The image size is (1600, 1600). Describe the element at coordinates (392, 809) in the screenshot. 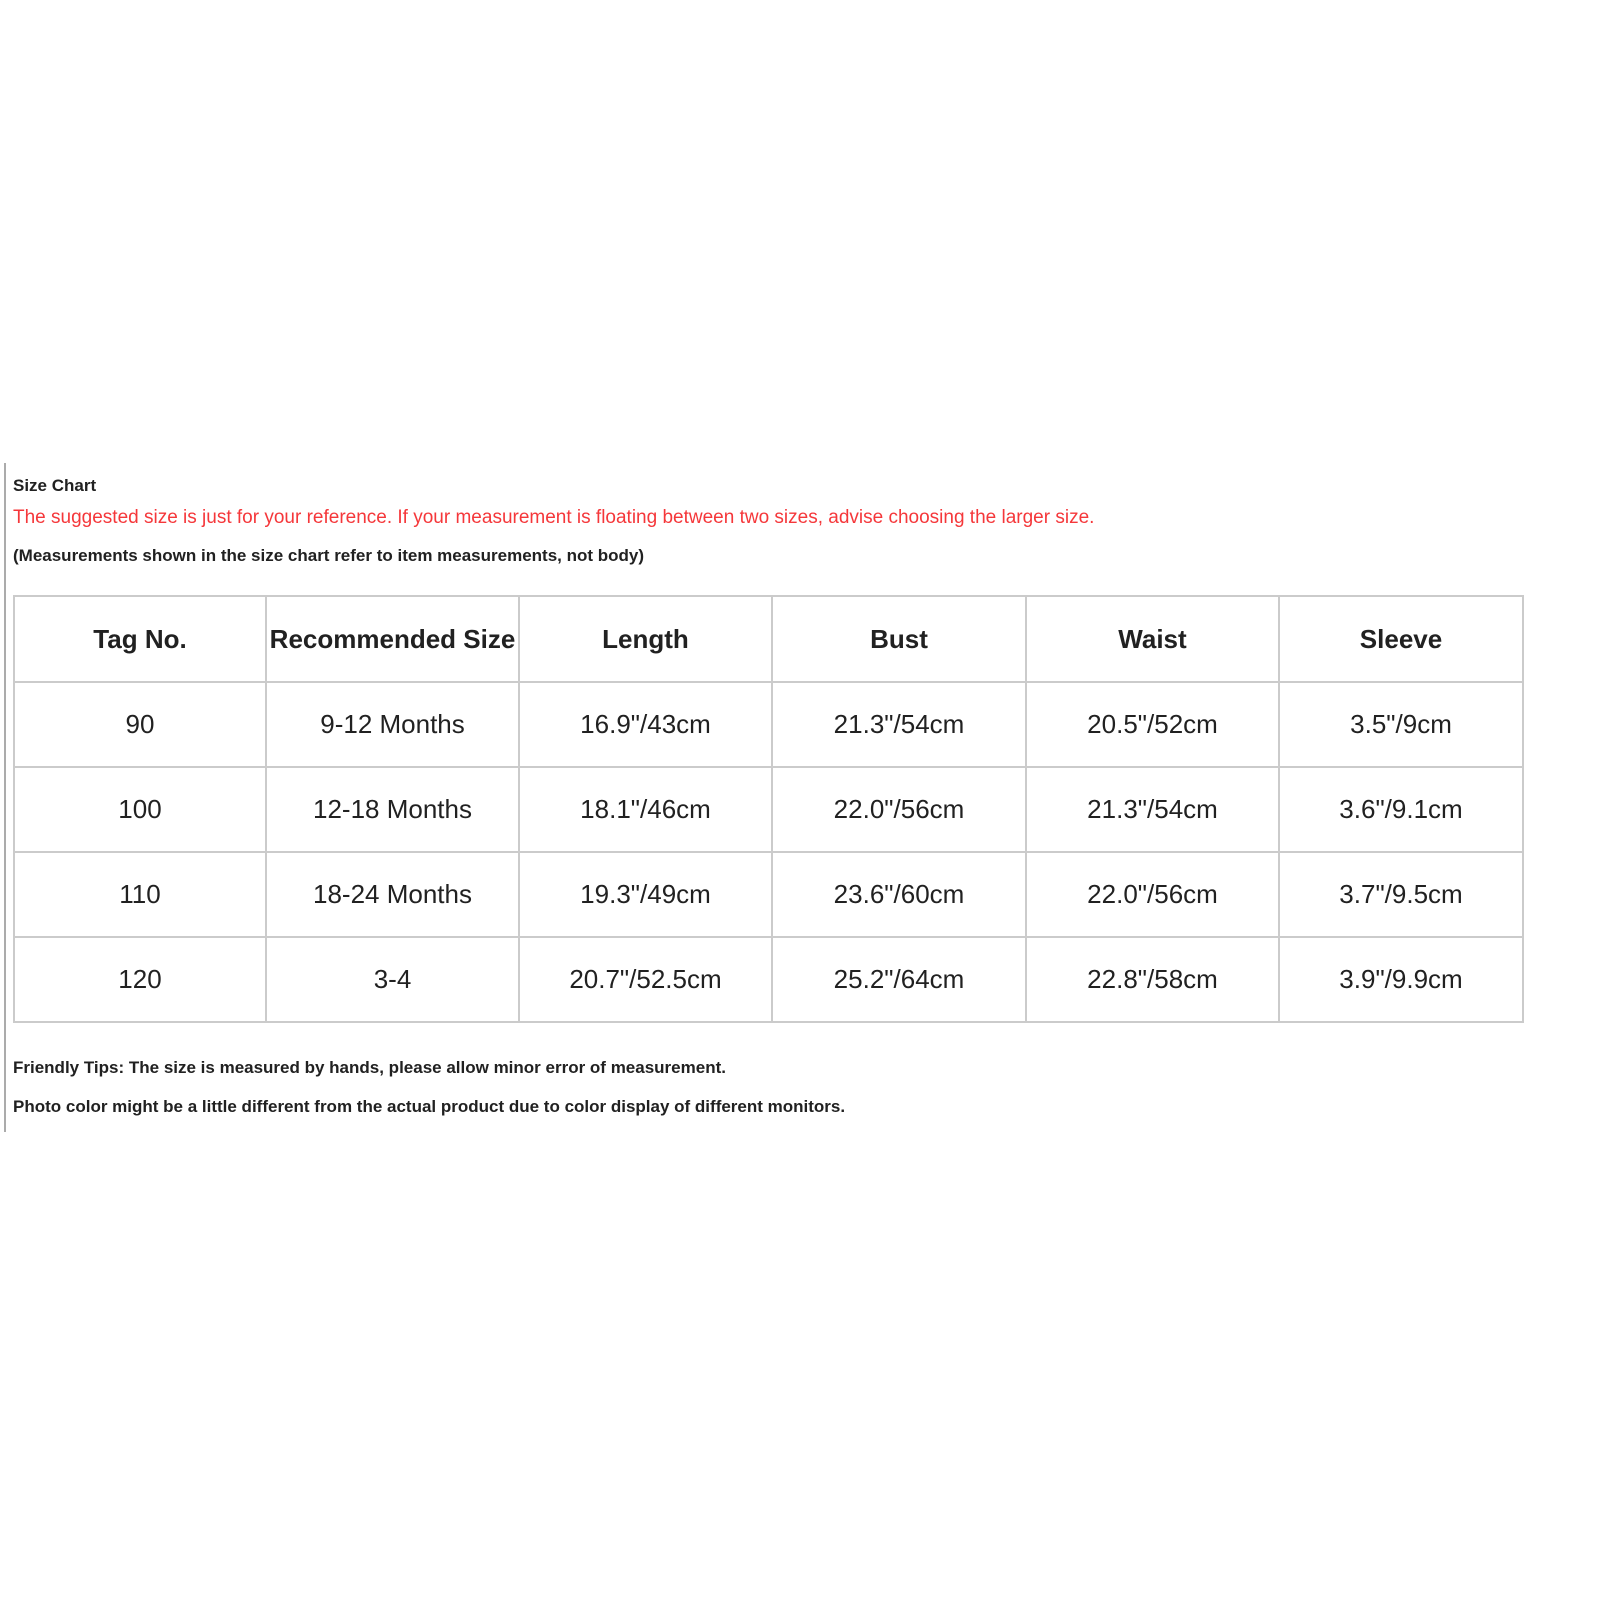

I see `cell-recommended-size: 12-18 Months` at that location.